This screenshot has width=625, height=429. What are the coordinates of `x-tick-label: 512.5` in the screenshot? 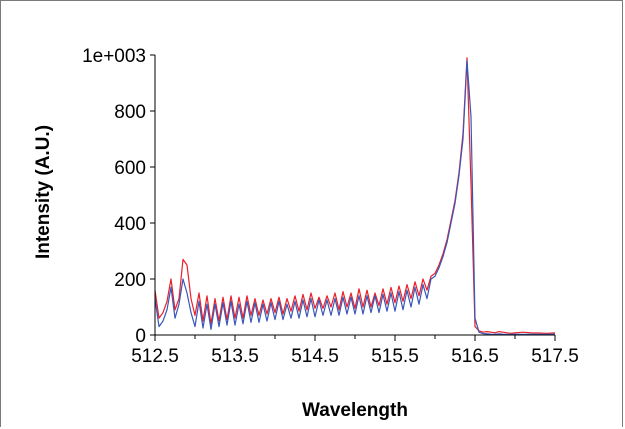 It's located at (155, 356).